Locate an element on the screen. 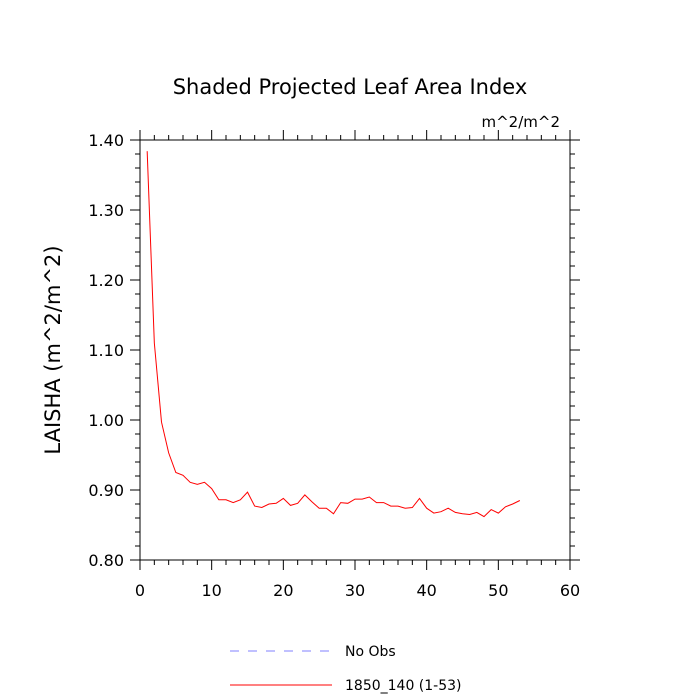  y-tick-label: 1.20 is located at coordinates (106, 280).